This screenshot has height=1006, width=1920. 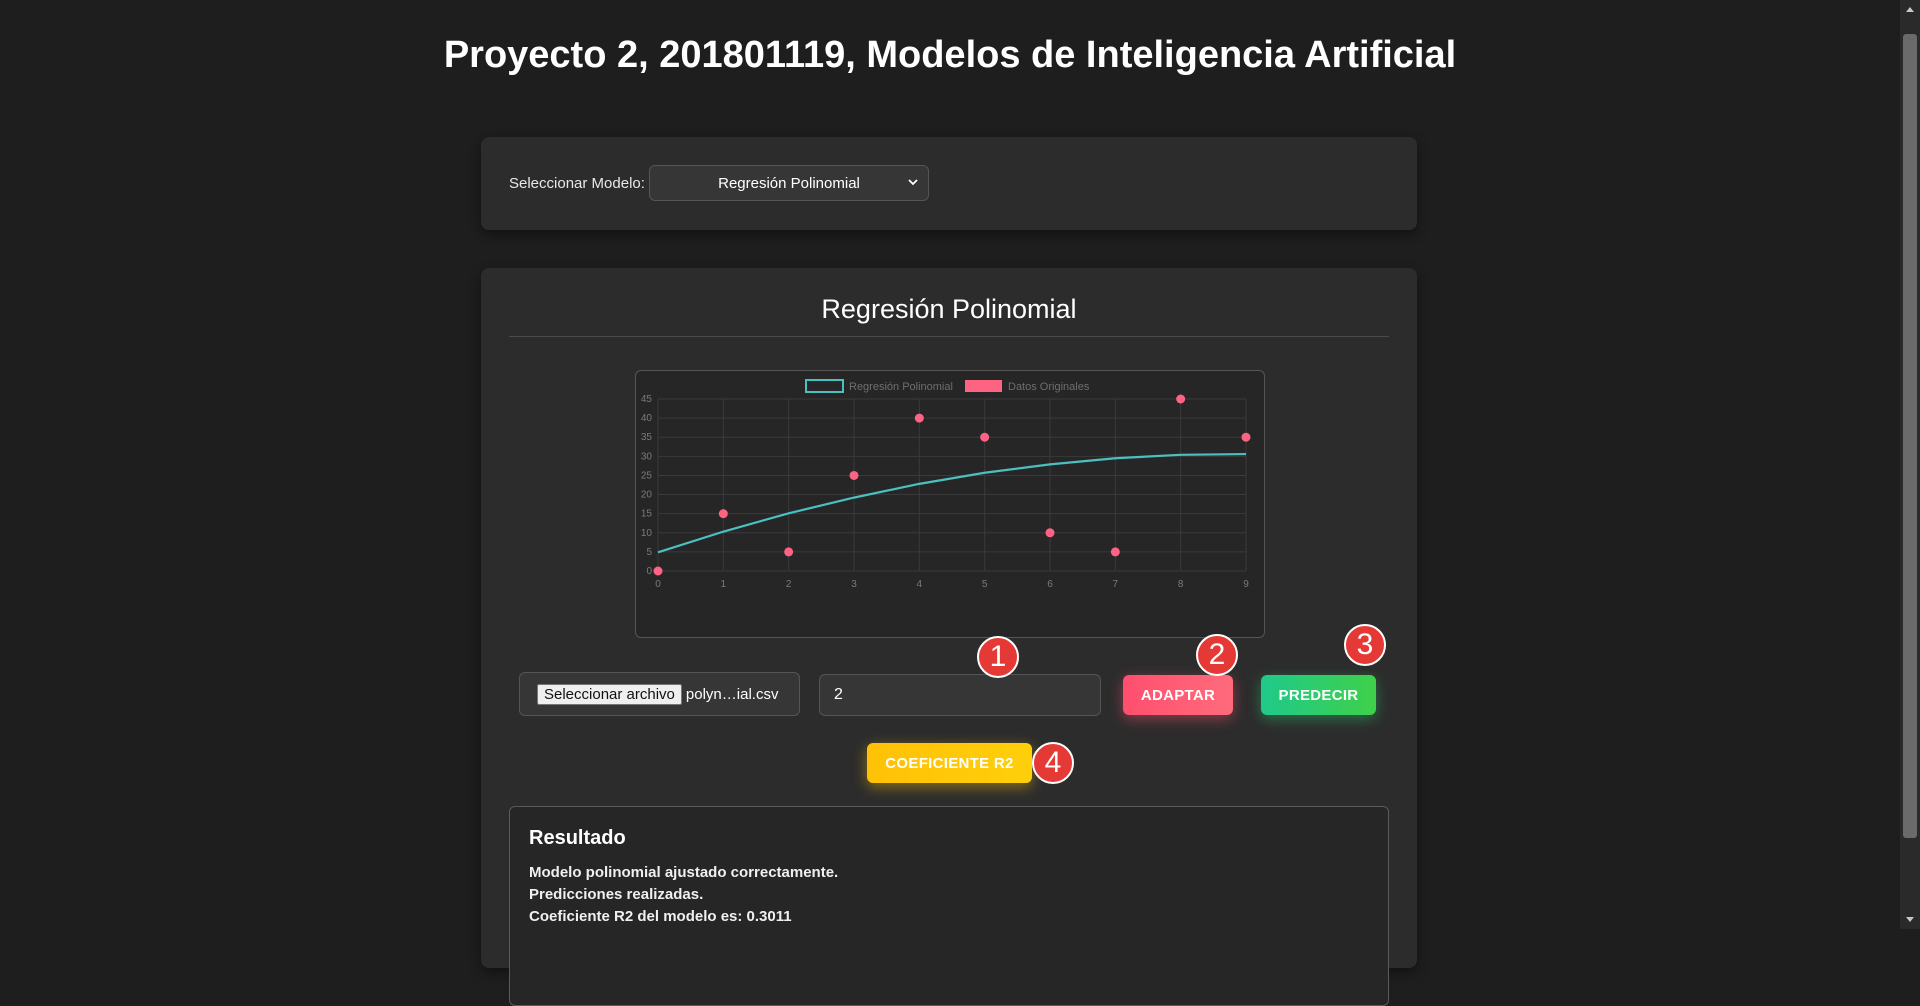 What do you see at coordinates (854, 584) in the screenshot?
I see `x-tick-label: 3` at bounding box center [854, 584].